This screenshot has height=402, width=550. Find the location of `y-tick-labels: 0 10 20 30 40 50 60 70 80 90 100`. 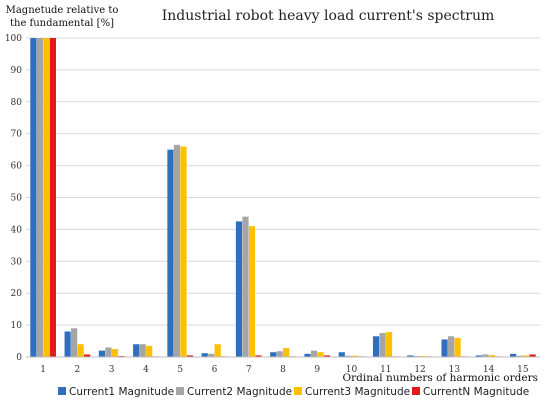

y-tick-labels: 0 10 20 30 40 50 60 70 80 90 100 is located at coordinates (13, 198).